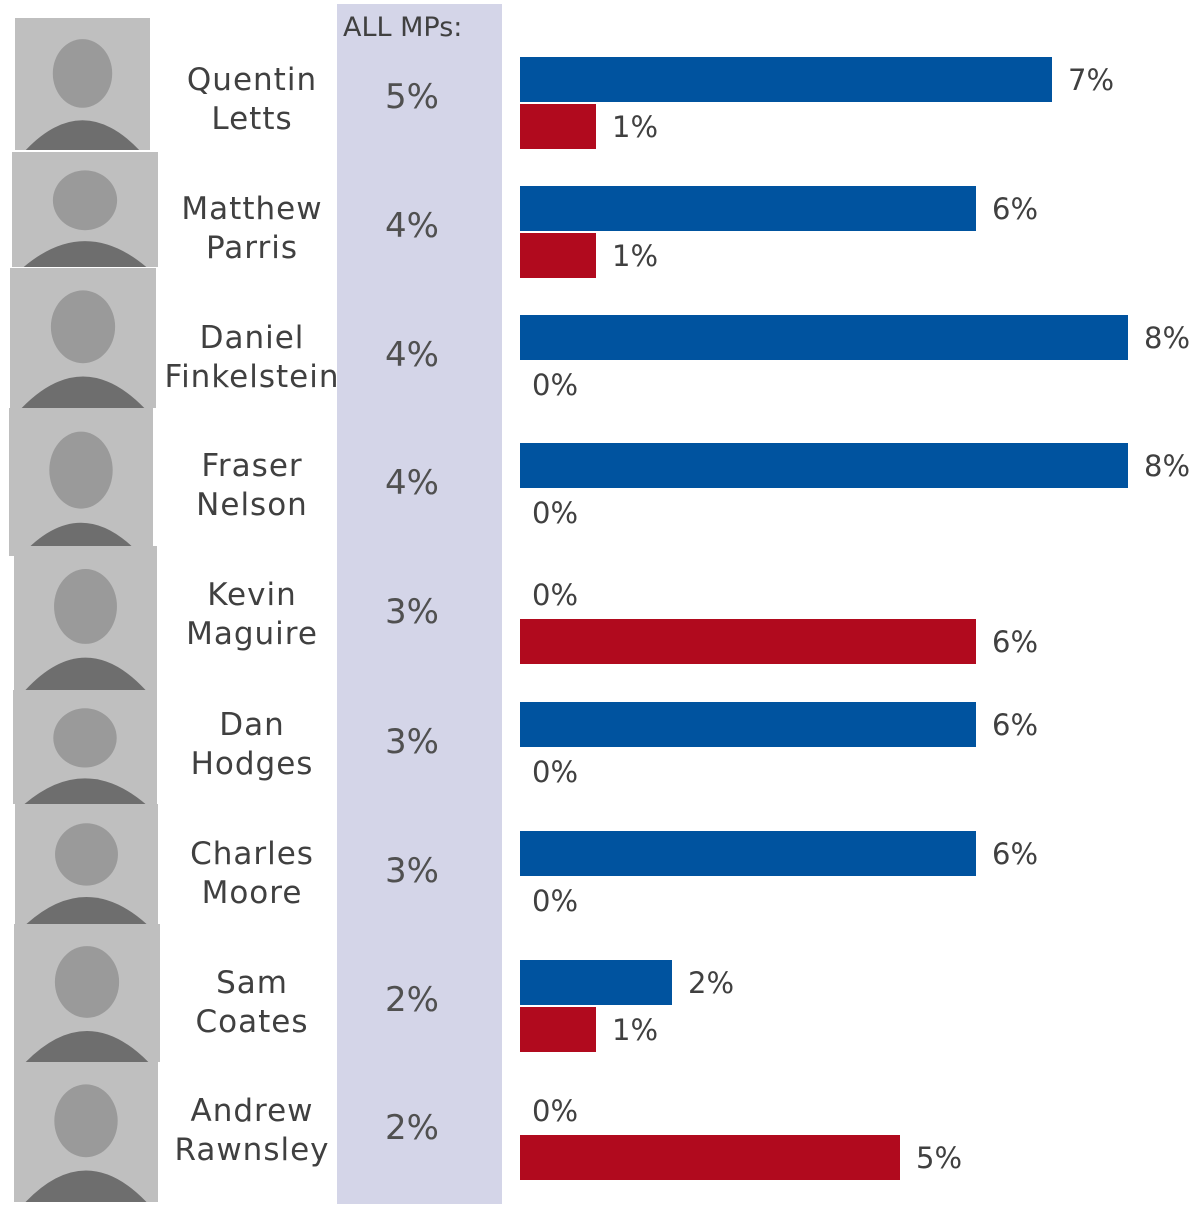 The image size is (1203, 1208). Describe the element at coordinates (1091, 80) in the screenshot. I see `conservative-value-label: 7%` at that location.